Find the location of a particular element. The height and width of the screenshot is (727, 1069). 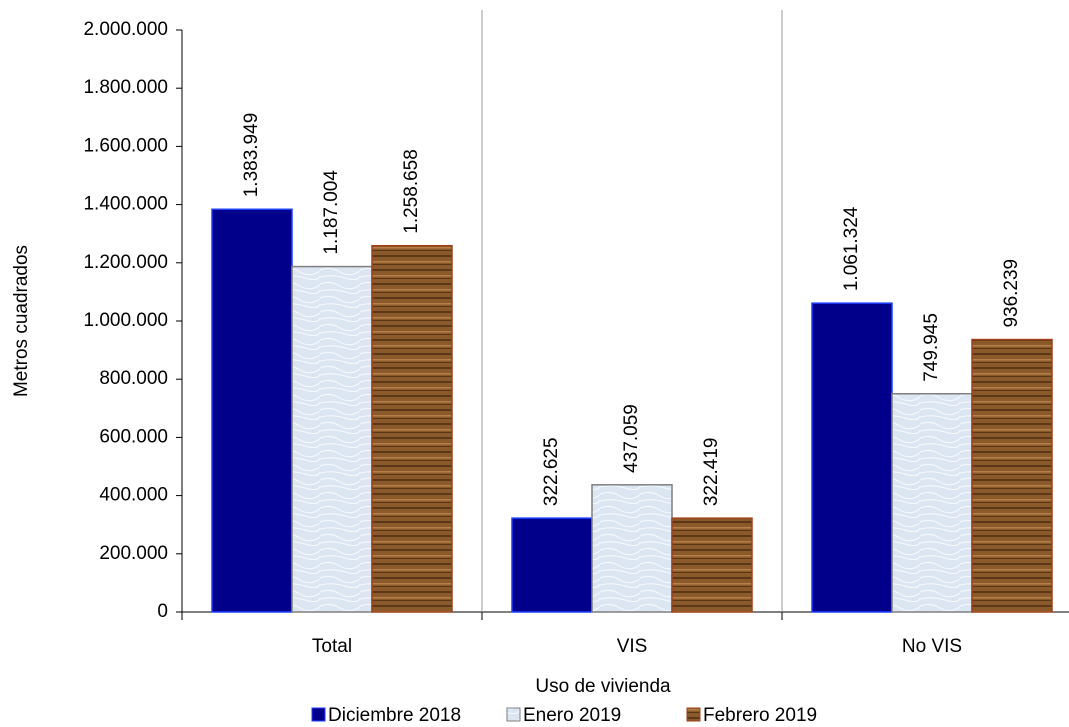

value-label: 322.419 is located at coordinates (711, 471).